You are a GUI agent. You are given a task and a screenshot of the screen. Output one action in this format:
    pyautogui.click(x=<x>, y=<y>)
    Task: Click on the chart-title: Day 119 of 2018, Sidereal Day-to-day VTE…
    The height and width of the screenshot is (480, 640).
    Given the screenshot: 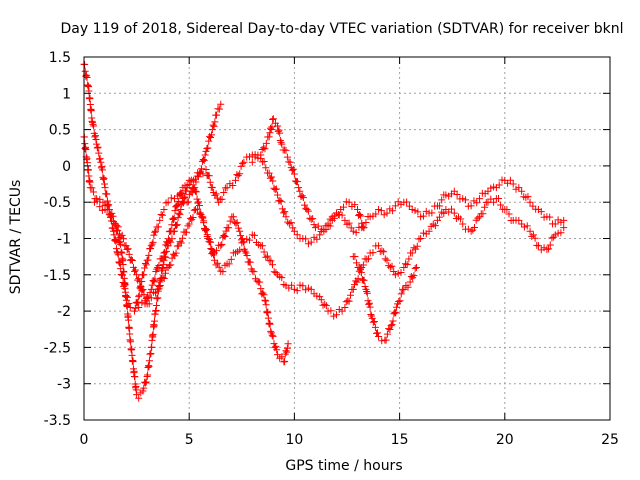 What is the action you would take?
    pyautogui.click(x=342, y=29)
    